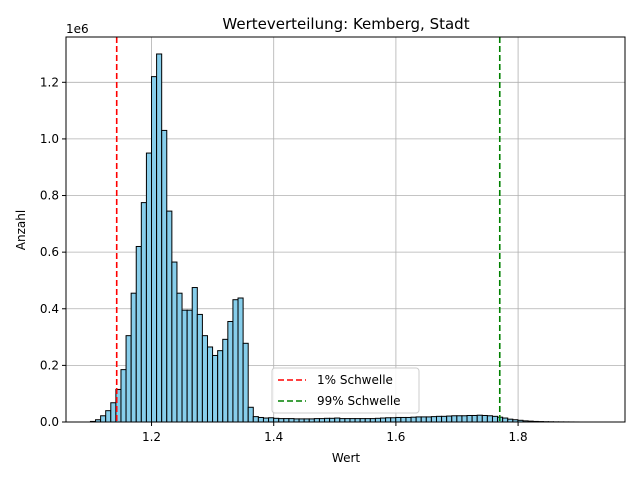  Describe the element at coordinates (335, 433) in the screenshot. I see `x-ticks: 1.2 1.4 1.6 1.8` at that location.